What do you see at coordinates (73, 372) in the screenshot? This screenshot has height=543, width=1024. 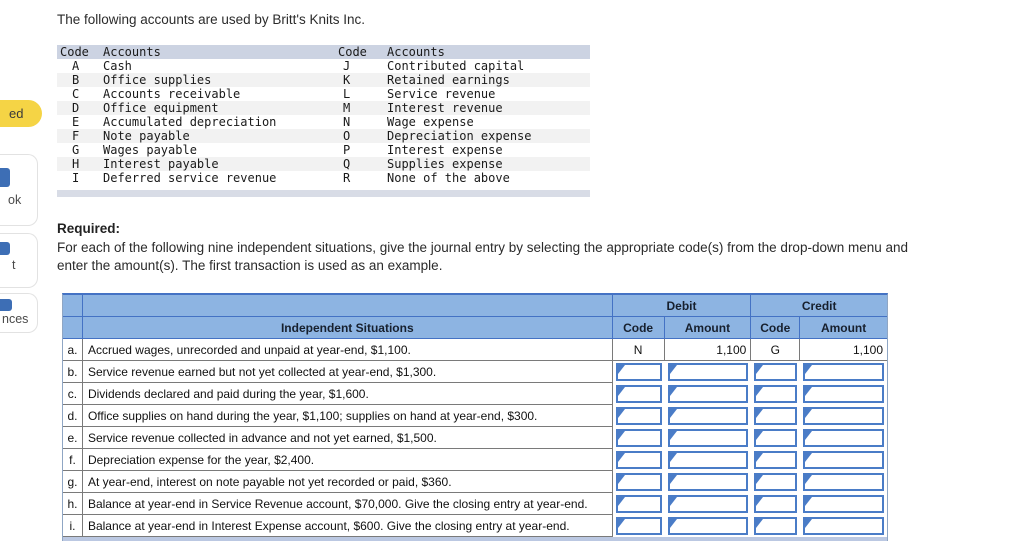 I see `row-letter: b.` at bounding box center [73, 372].